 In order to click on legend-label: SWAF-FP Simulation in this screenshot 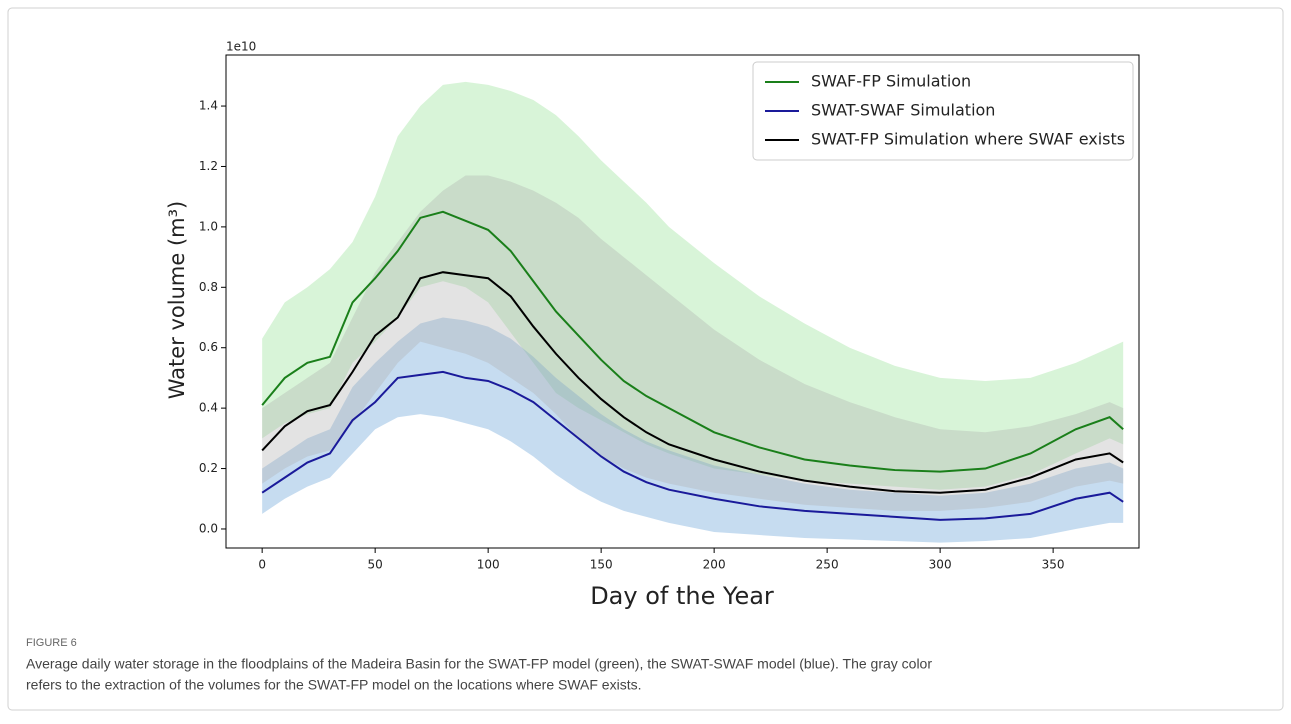, I will do `click(891, 81)`.